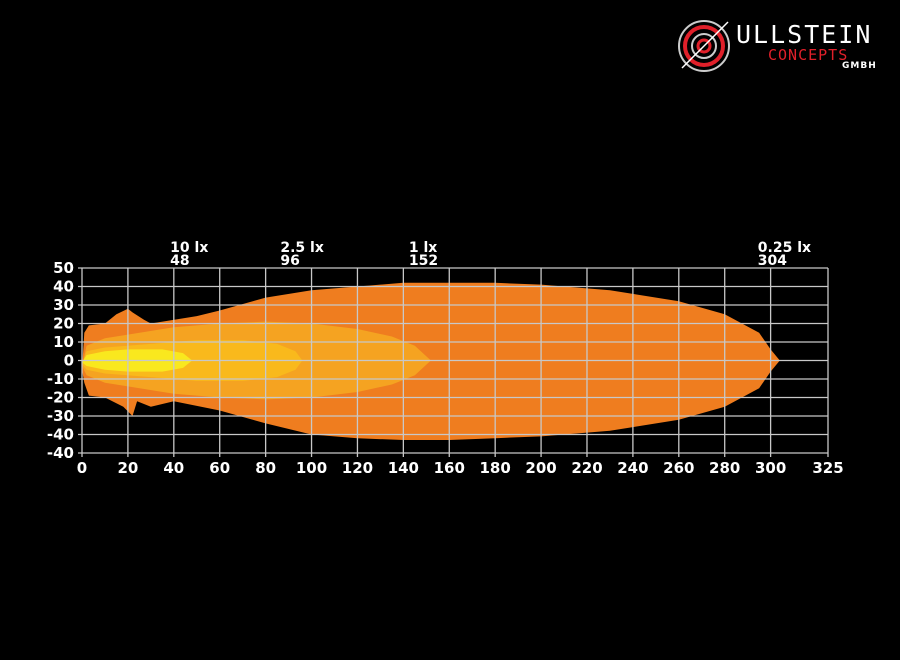 This screenshot has width=900, height=660. What do you see at coordinates (173, 468) in the screenshot?
I see `x-tick-label: 40` at bounding box center [173, 468].